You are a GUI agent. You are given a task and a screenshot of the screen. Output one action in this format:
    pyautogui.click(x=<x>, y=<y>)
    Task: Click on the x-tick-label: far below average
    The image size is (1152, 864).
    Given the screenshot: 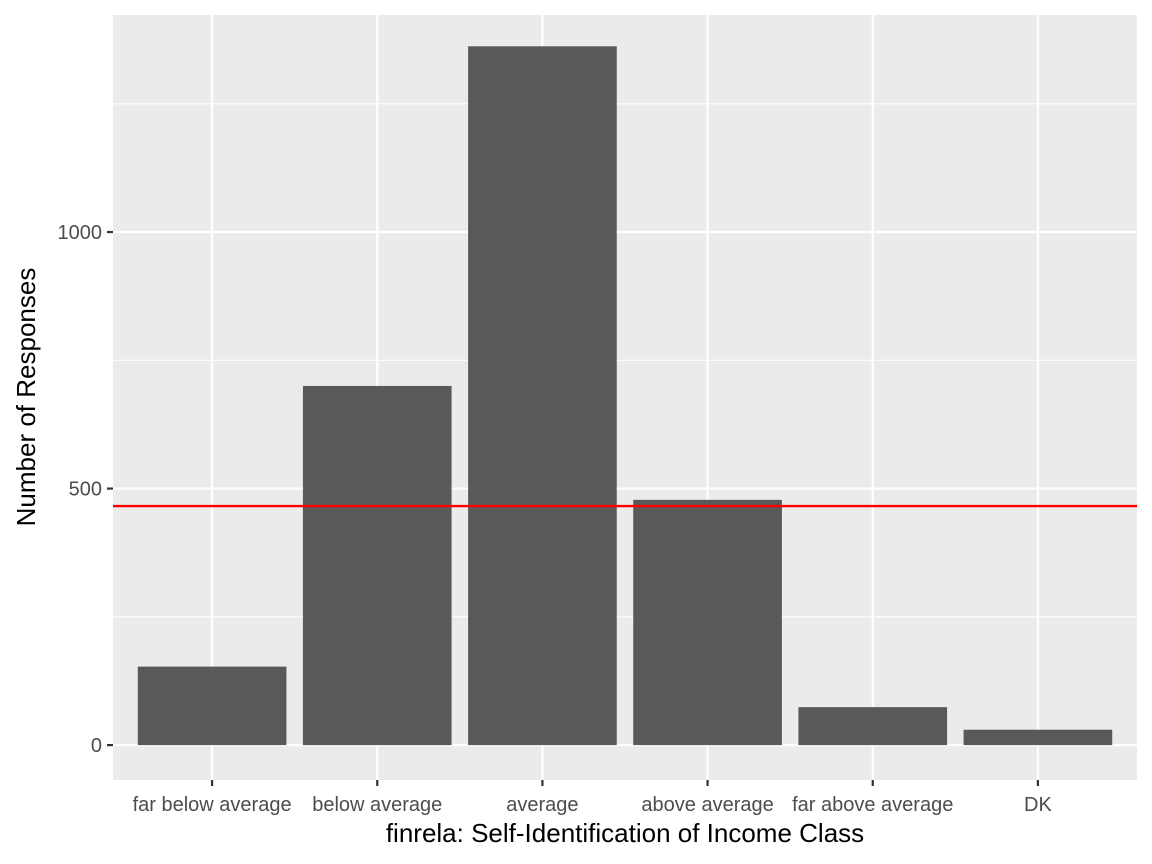 What is the action you would take?
    pyautogui.click(x=212, y=805)
    